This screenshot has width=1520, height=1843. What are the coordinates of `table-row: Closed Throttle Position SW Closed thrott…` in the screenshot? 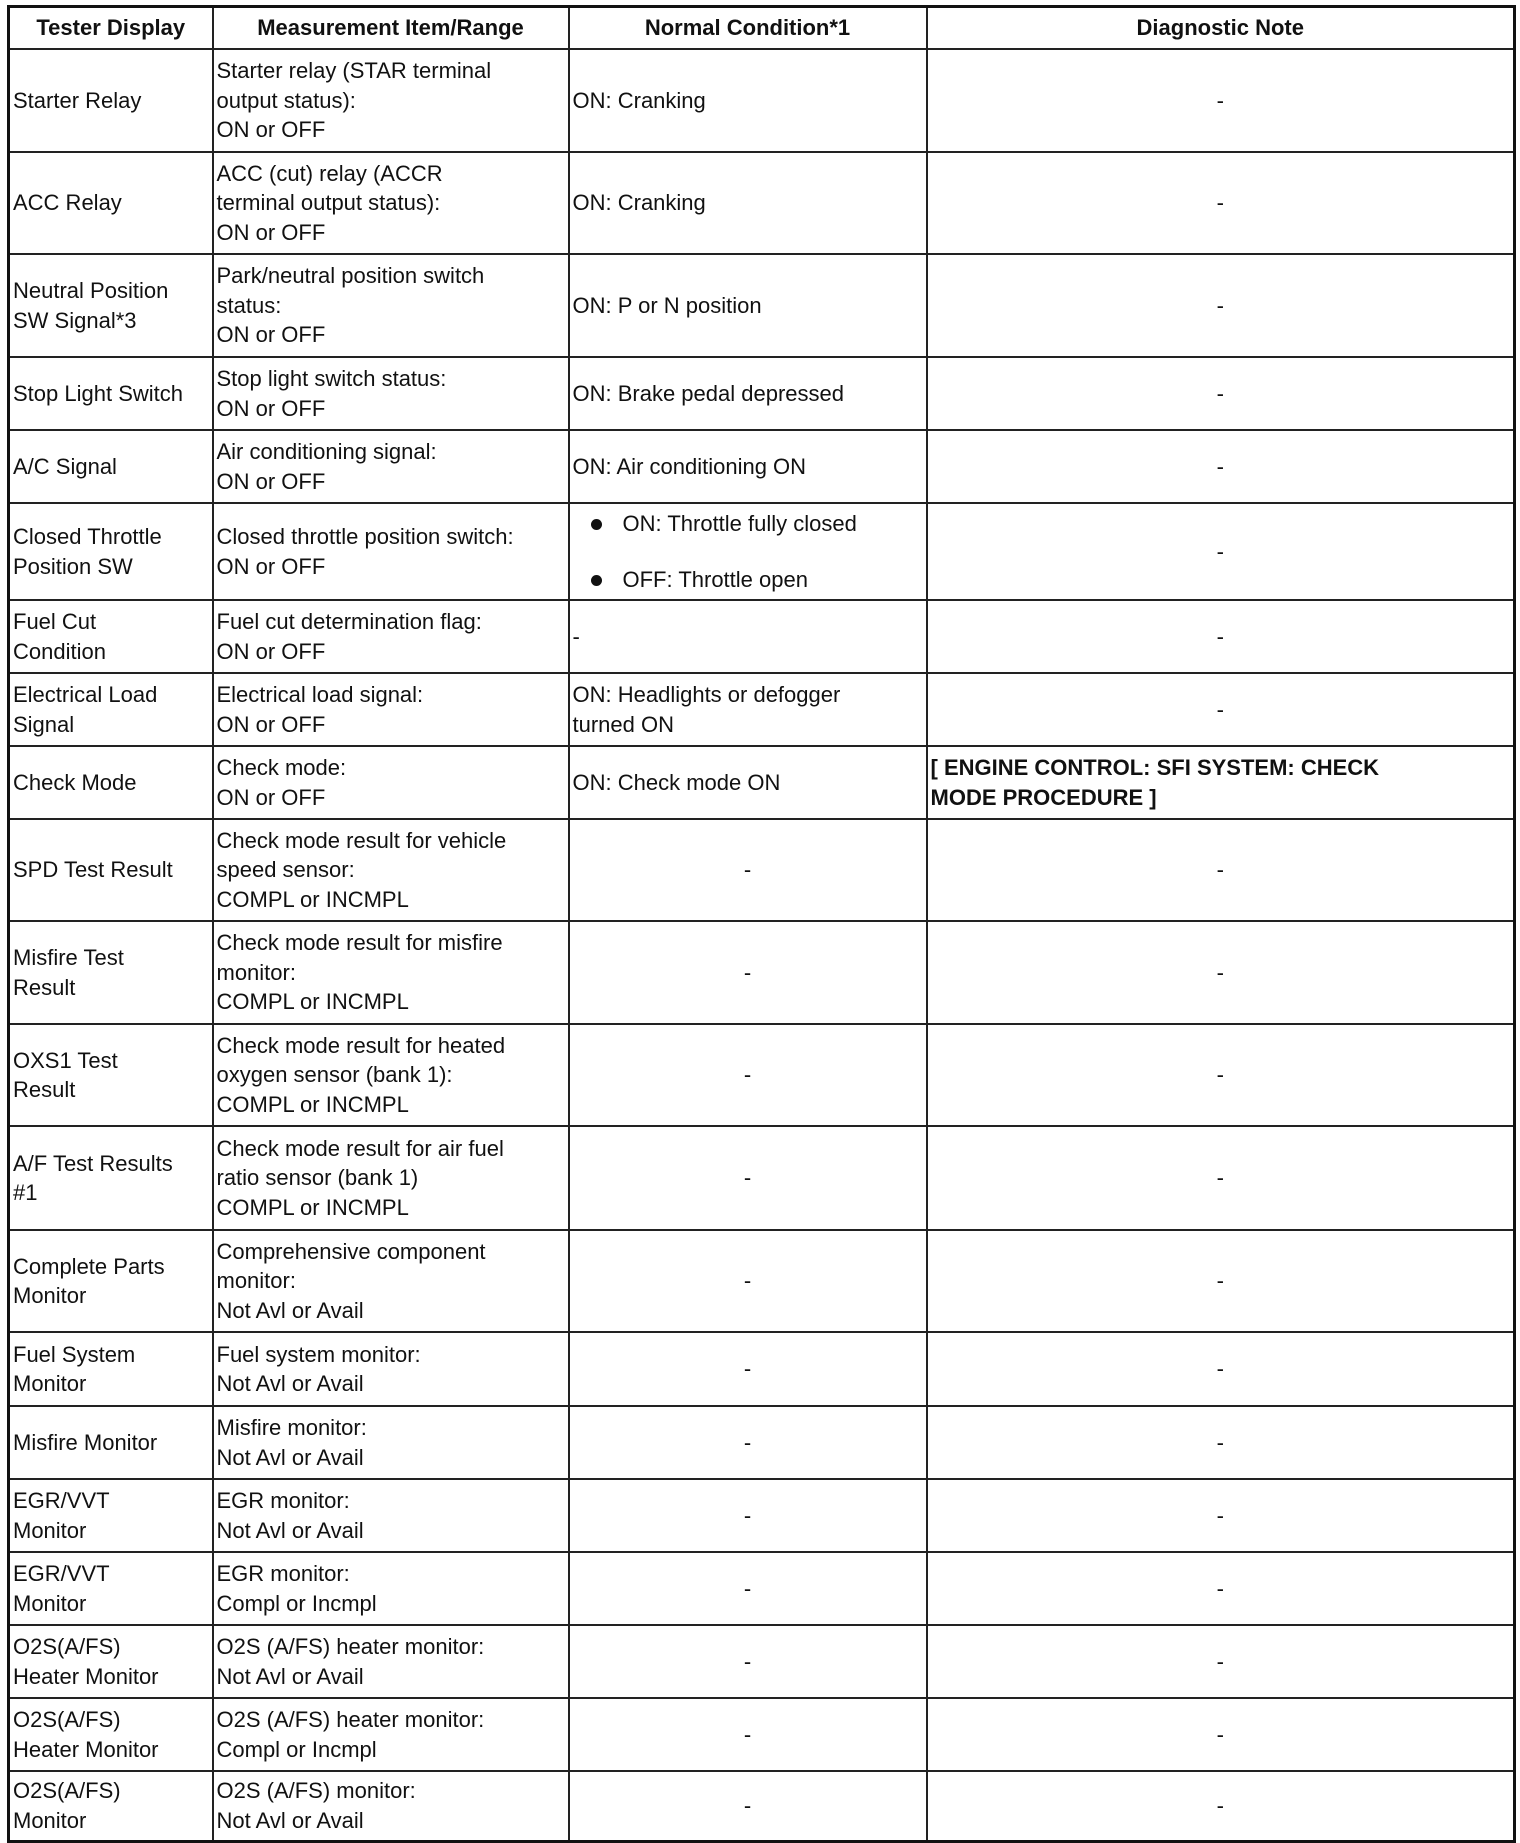 It's located at (761, 551).